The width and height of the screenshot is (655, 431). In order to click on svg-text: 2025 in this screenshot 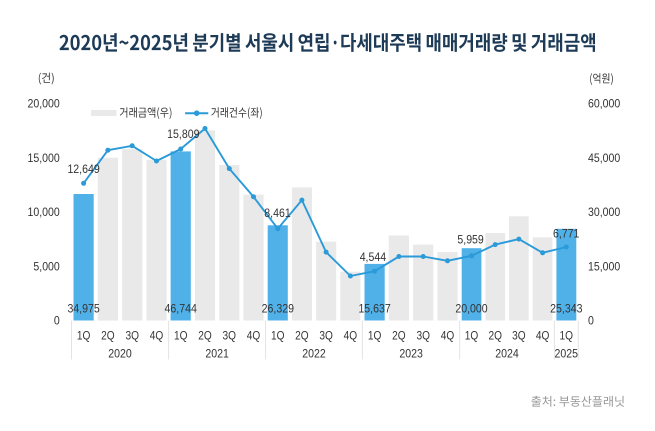, I will do `click(567, 354)`.